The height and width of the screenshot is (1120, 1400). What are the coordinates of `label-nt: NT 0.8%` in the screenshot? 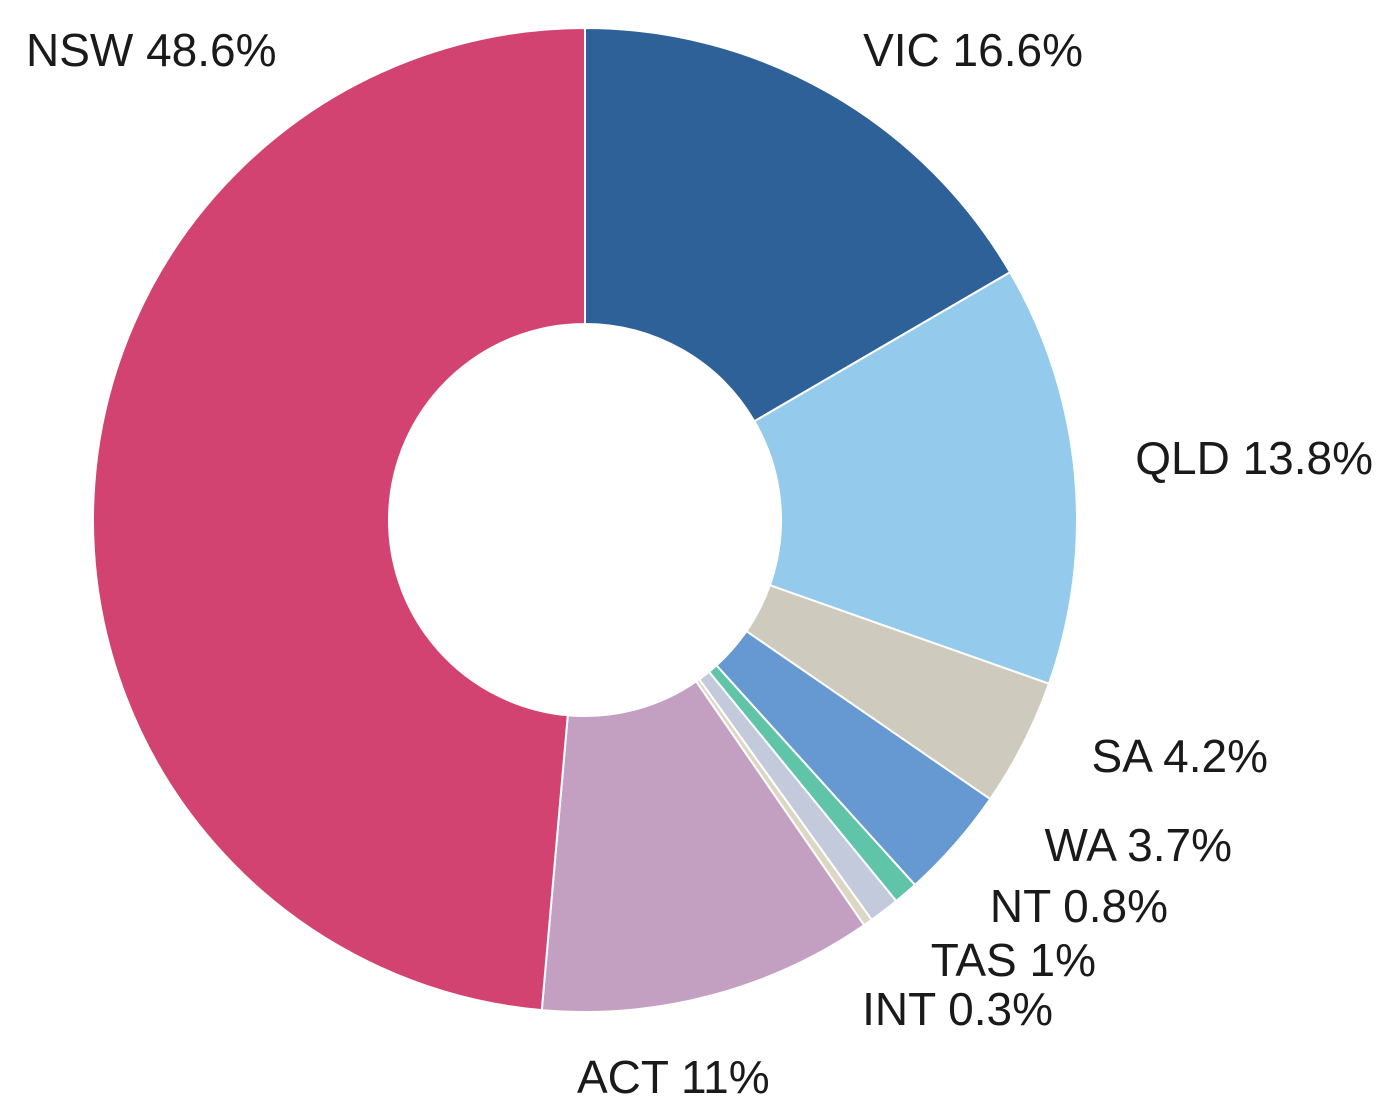 It's located at (1079, 906).